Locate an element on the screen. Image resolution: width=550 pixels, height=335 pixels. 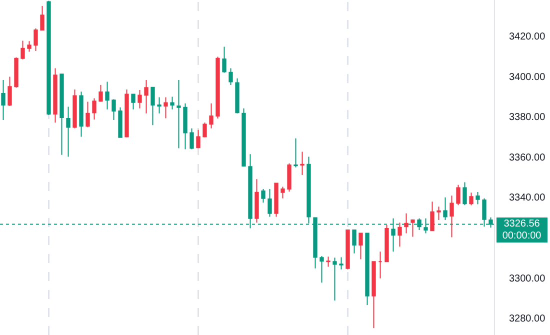
y-tick-label: 3360.00 is located at coordinates (527, 158).